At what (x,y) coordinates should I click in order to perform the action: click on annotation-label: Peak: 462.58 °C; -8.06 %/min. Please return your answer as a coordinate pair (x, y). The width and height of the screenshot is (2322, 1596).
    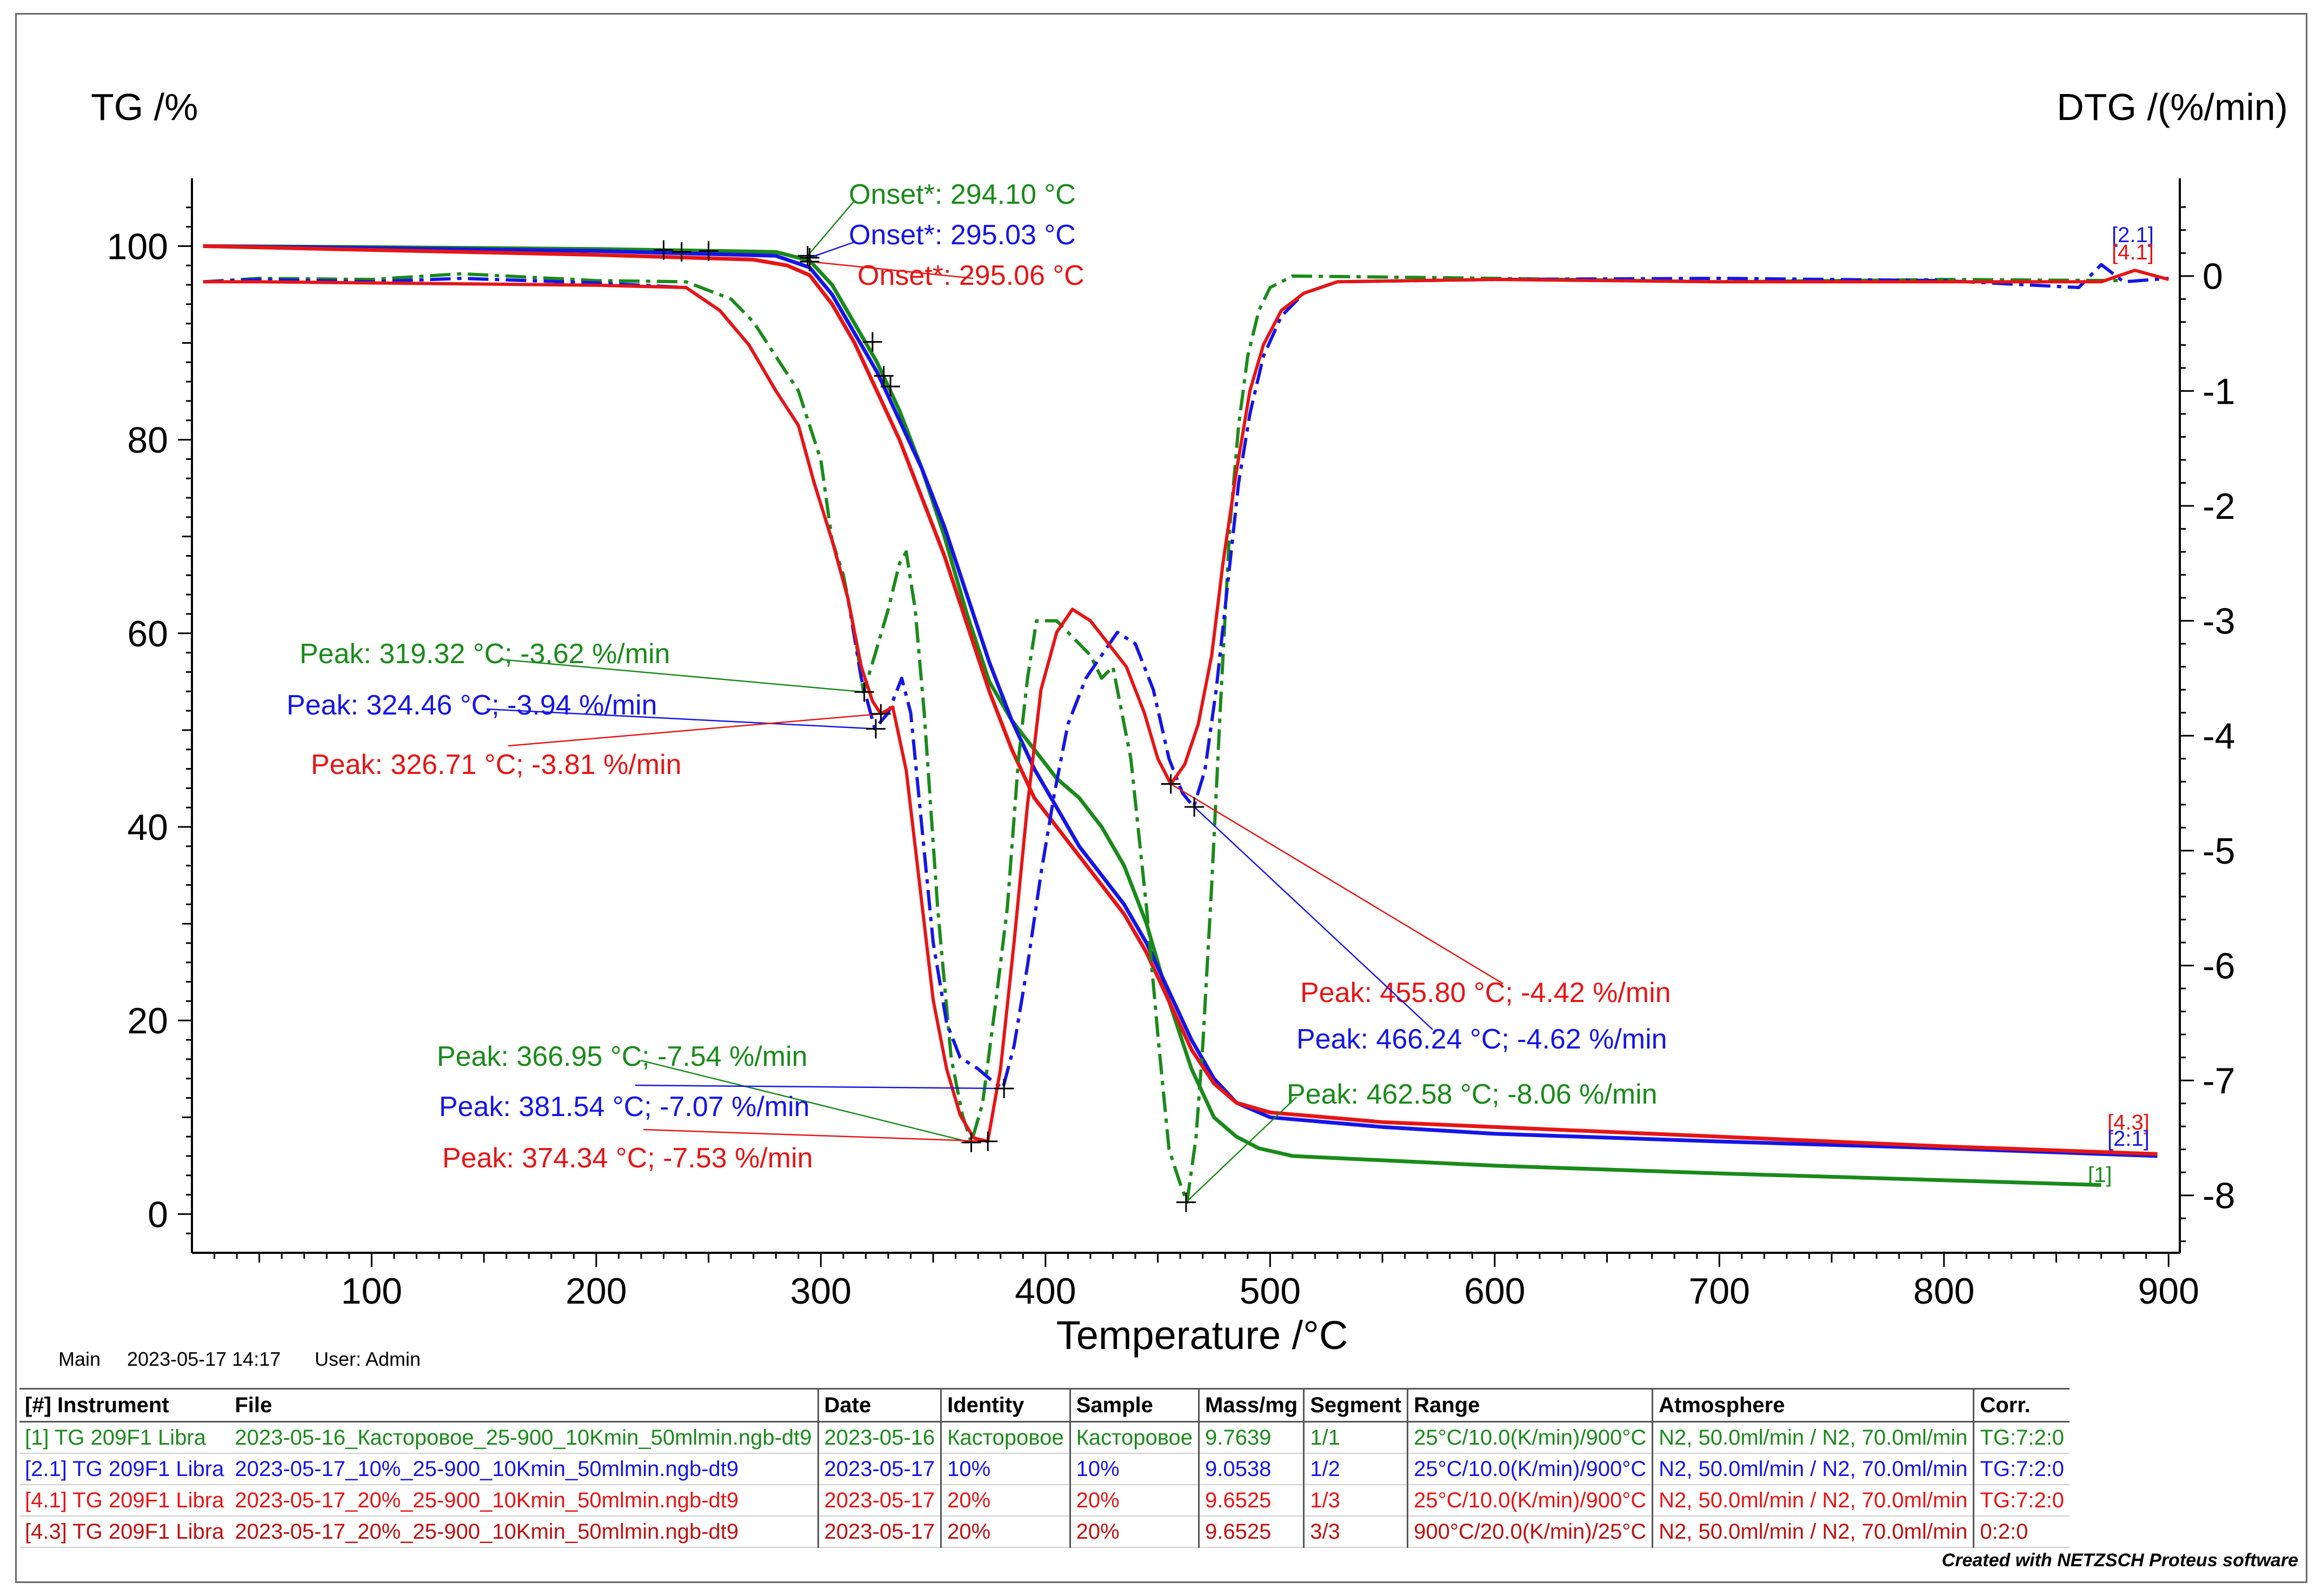
    Looking at the image, I should click on (1472, 1094).